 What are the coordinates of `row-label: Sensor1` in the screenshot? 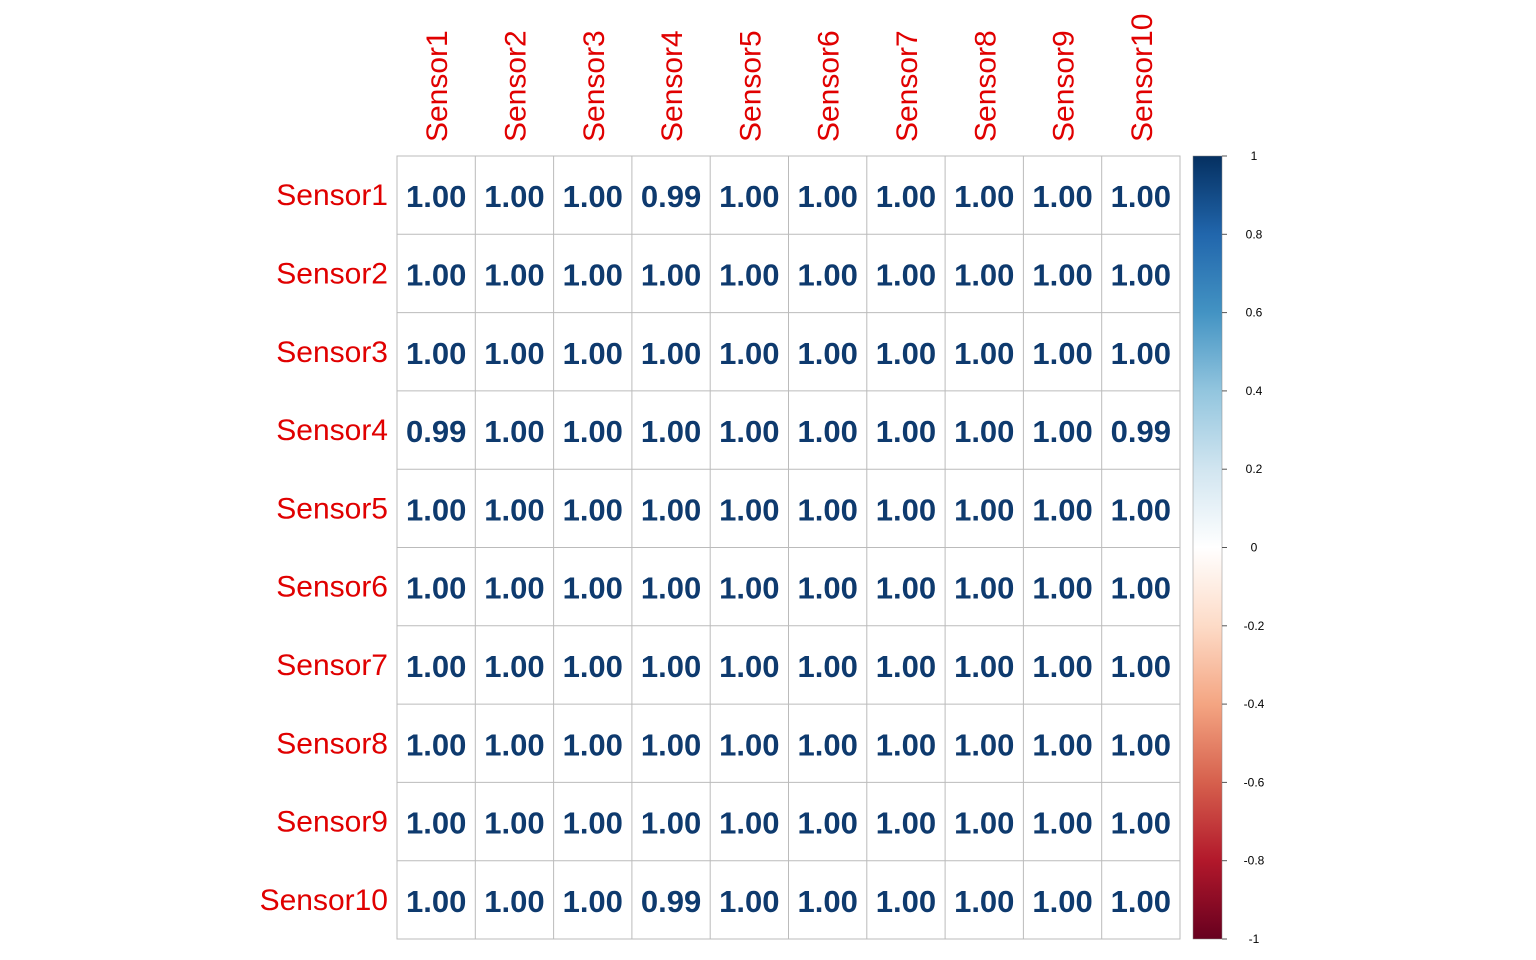 It's located at (332, 195).